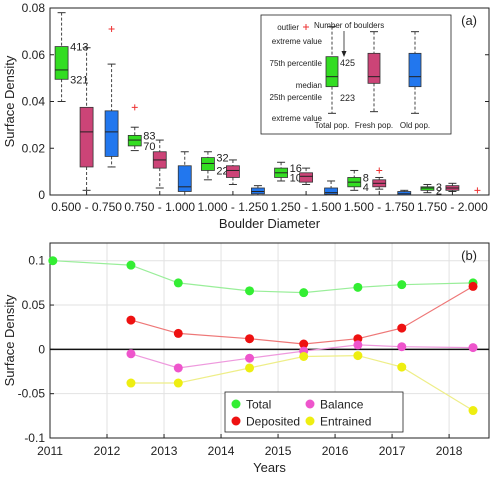 Image resolution: width=500 pixels, height=477 pixels. I want to click on legend-b: Total Balance Deposited Entrained, so click(314, 412).